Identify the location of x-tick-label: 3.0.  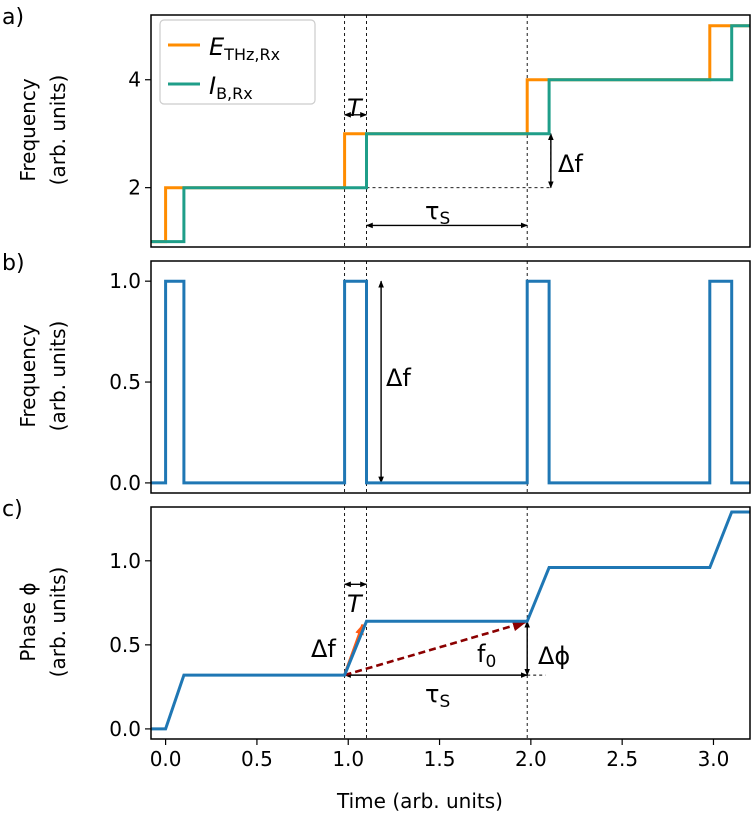
(714, 759).